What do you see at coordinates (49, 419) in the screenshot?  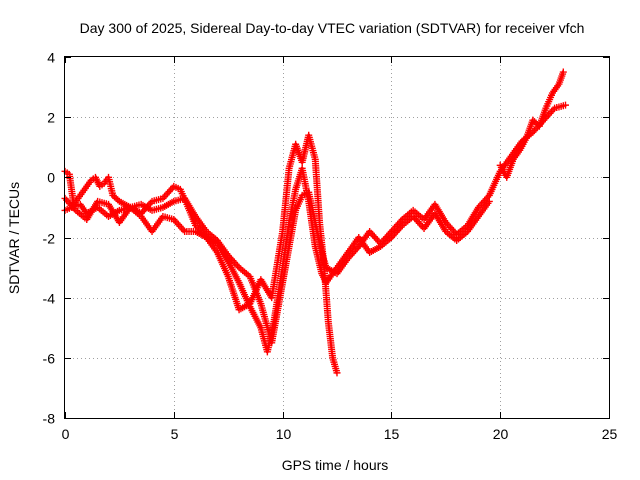 I see `y-tick-label: -8` at bounding box center [49, 419].